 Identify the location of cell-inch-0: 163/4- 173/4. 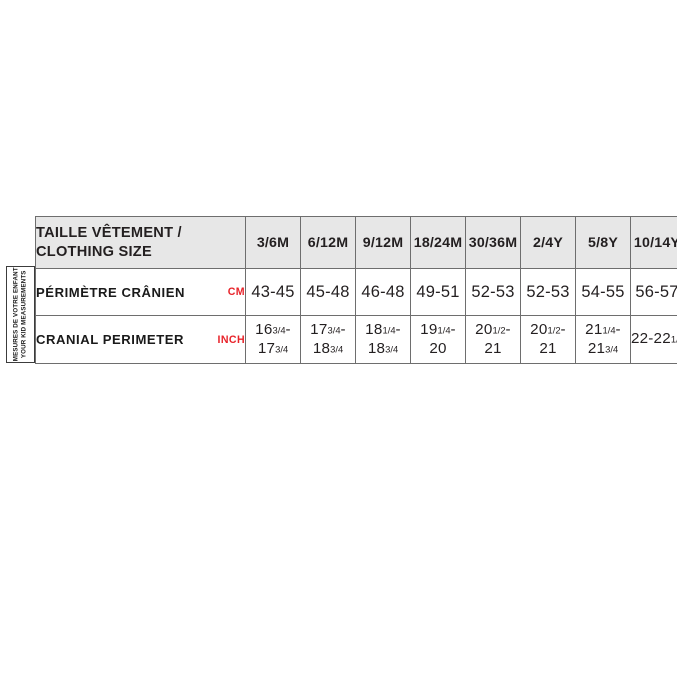
(273, 339).